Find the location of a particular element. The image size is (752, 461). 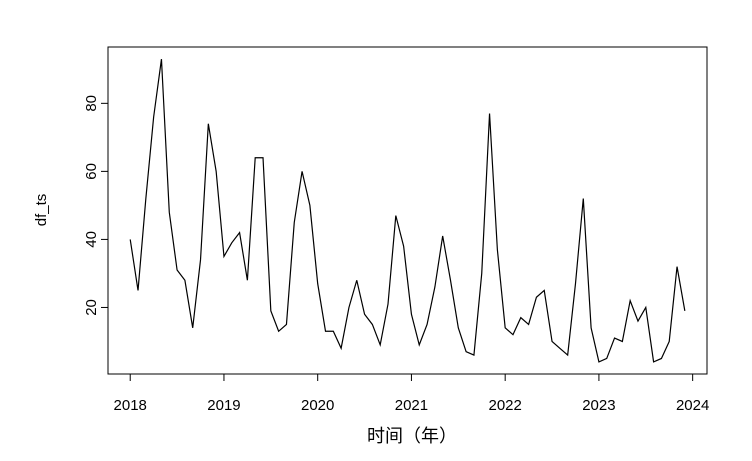

y-tick-label: 40 is located at coordinates (91, 239).